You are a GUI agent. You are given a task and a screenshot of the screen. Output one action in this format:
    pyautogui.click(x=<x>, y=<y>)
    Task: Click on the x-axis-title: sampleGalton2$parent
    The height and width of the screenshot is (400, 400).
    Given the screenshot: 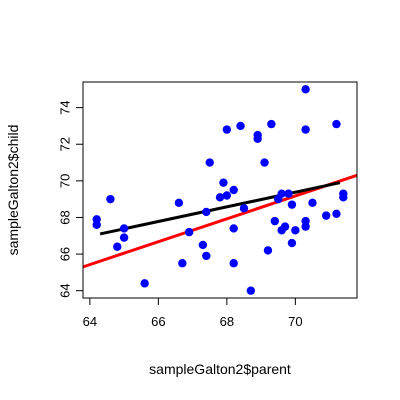 What is the action you would take?
    pyautogui.click(x=220, y=369)
    